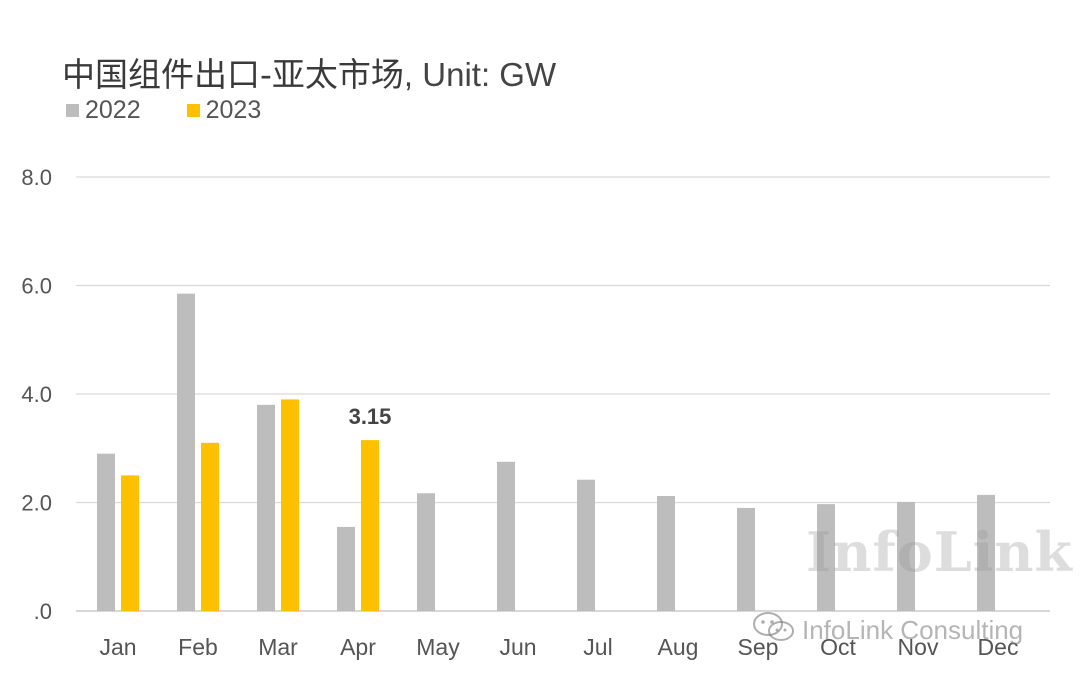 Image resolution: width=1080 pixels, height=677 pixels. I want to click on legend-swatch-2022, so click(72, 110).